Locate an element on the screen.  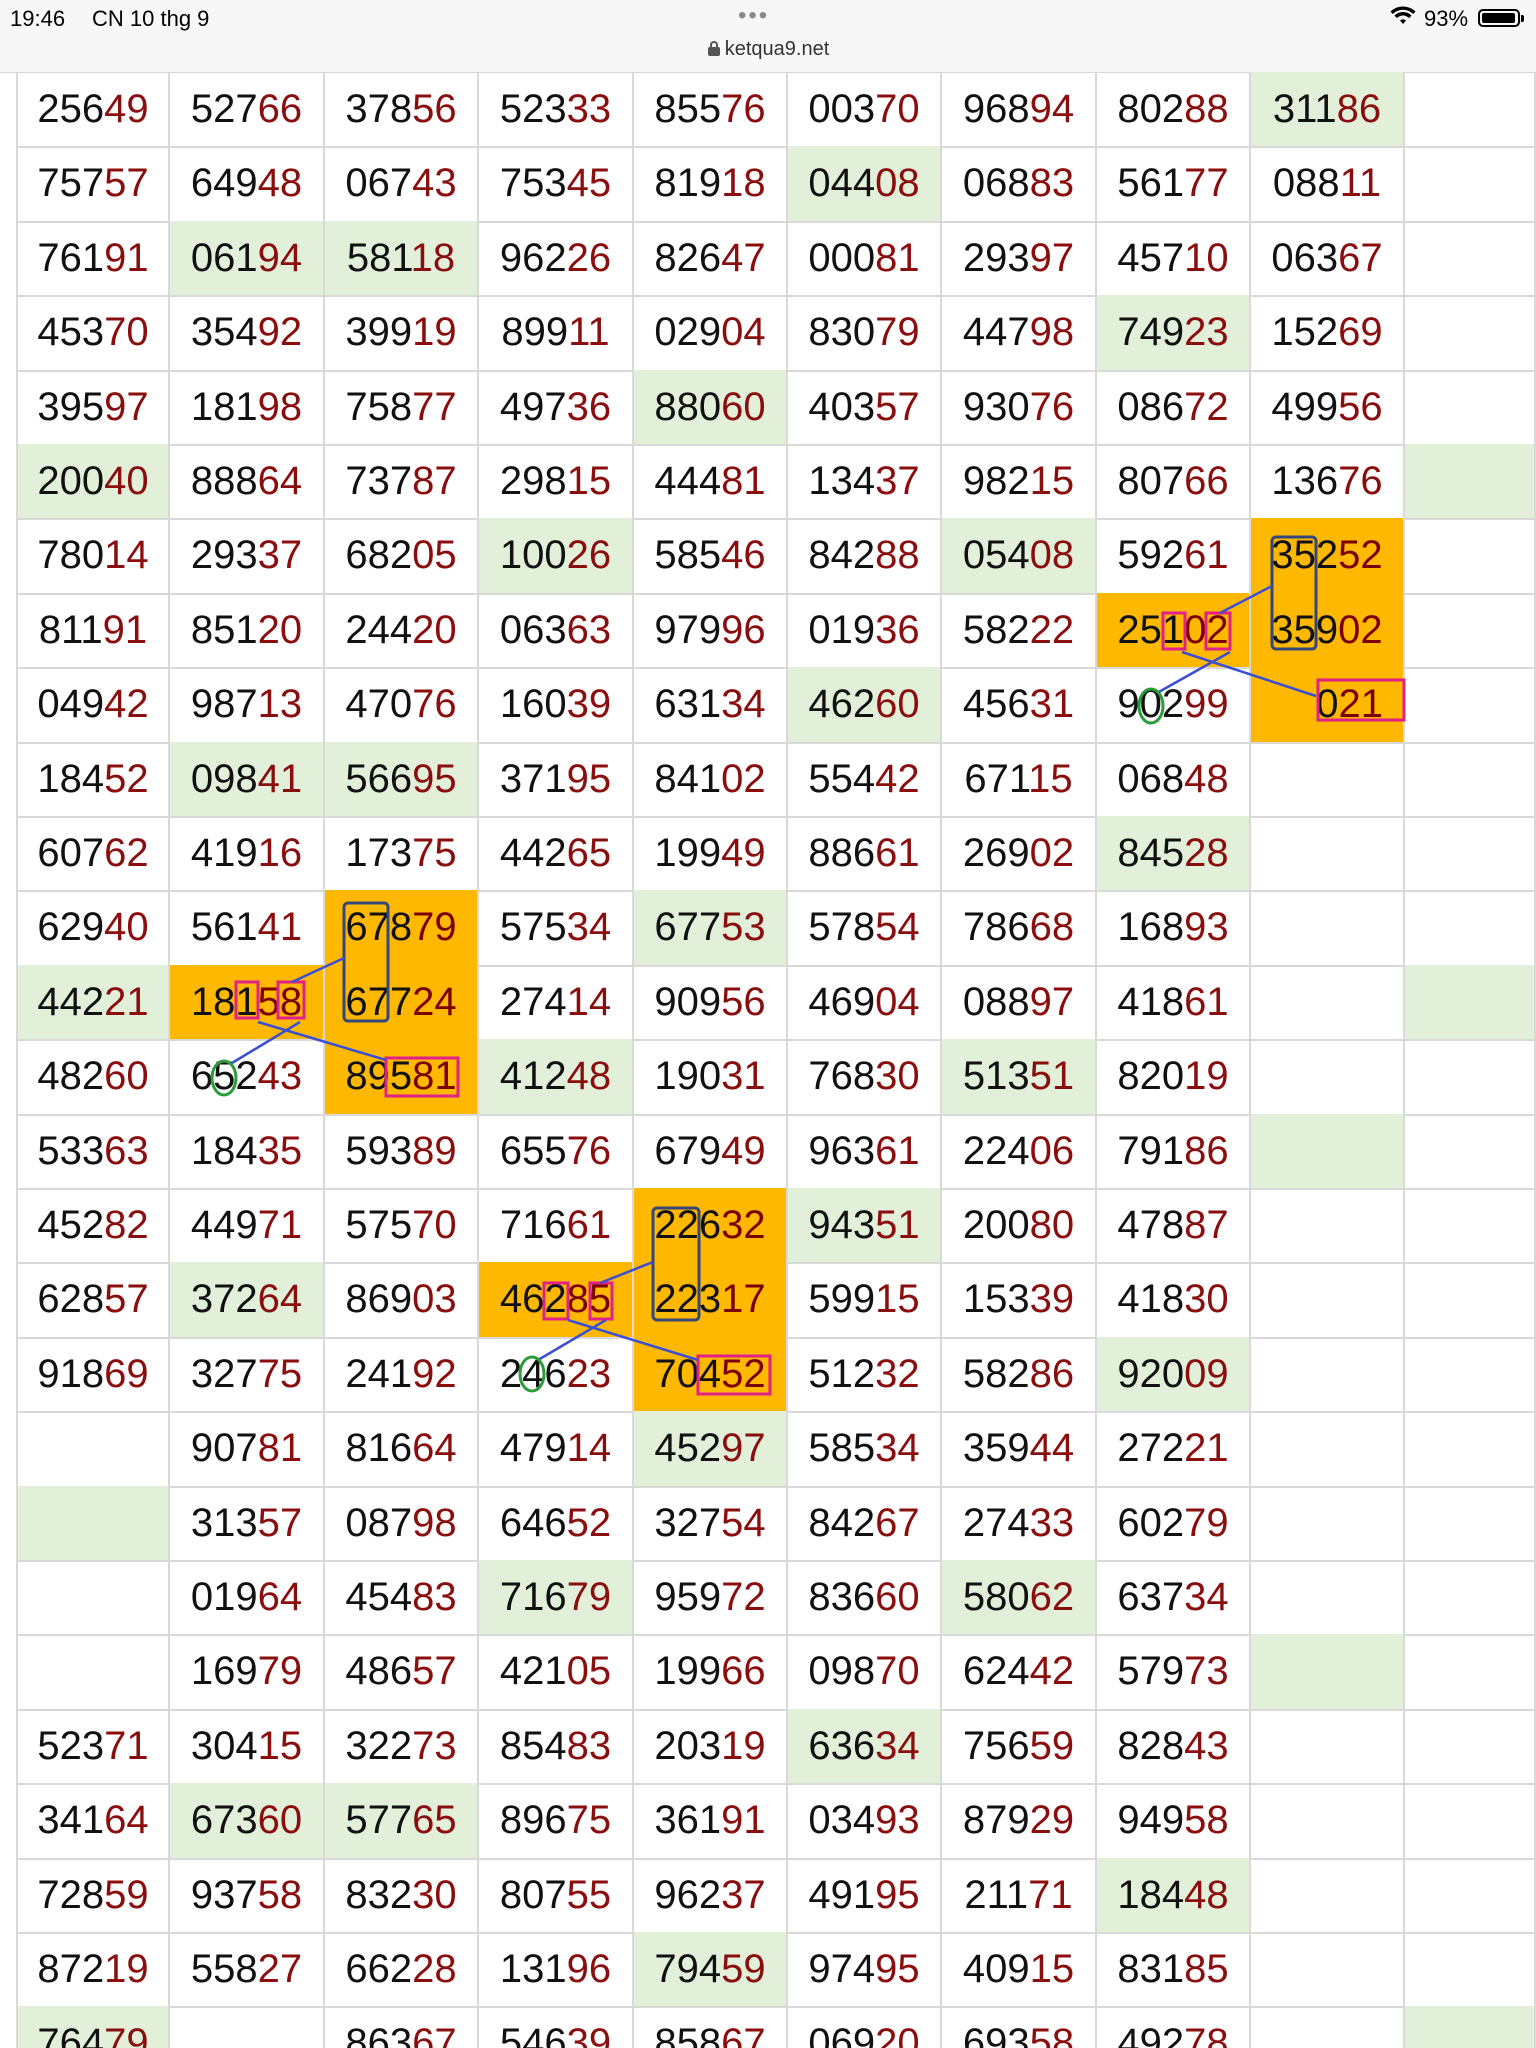
number-head: 199 is located at coordinates (688, 853).